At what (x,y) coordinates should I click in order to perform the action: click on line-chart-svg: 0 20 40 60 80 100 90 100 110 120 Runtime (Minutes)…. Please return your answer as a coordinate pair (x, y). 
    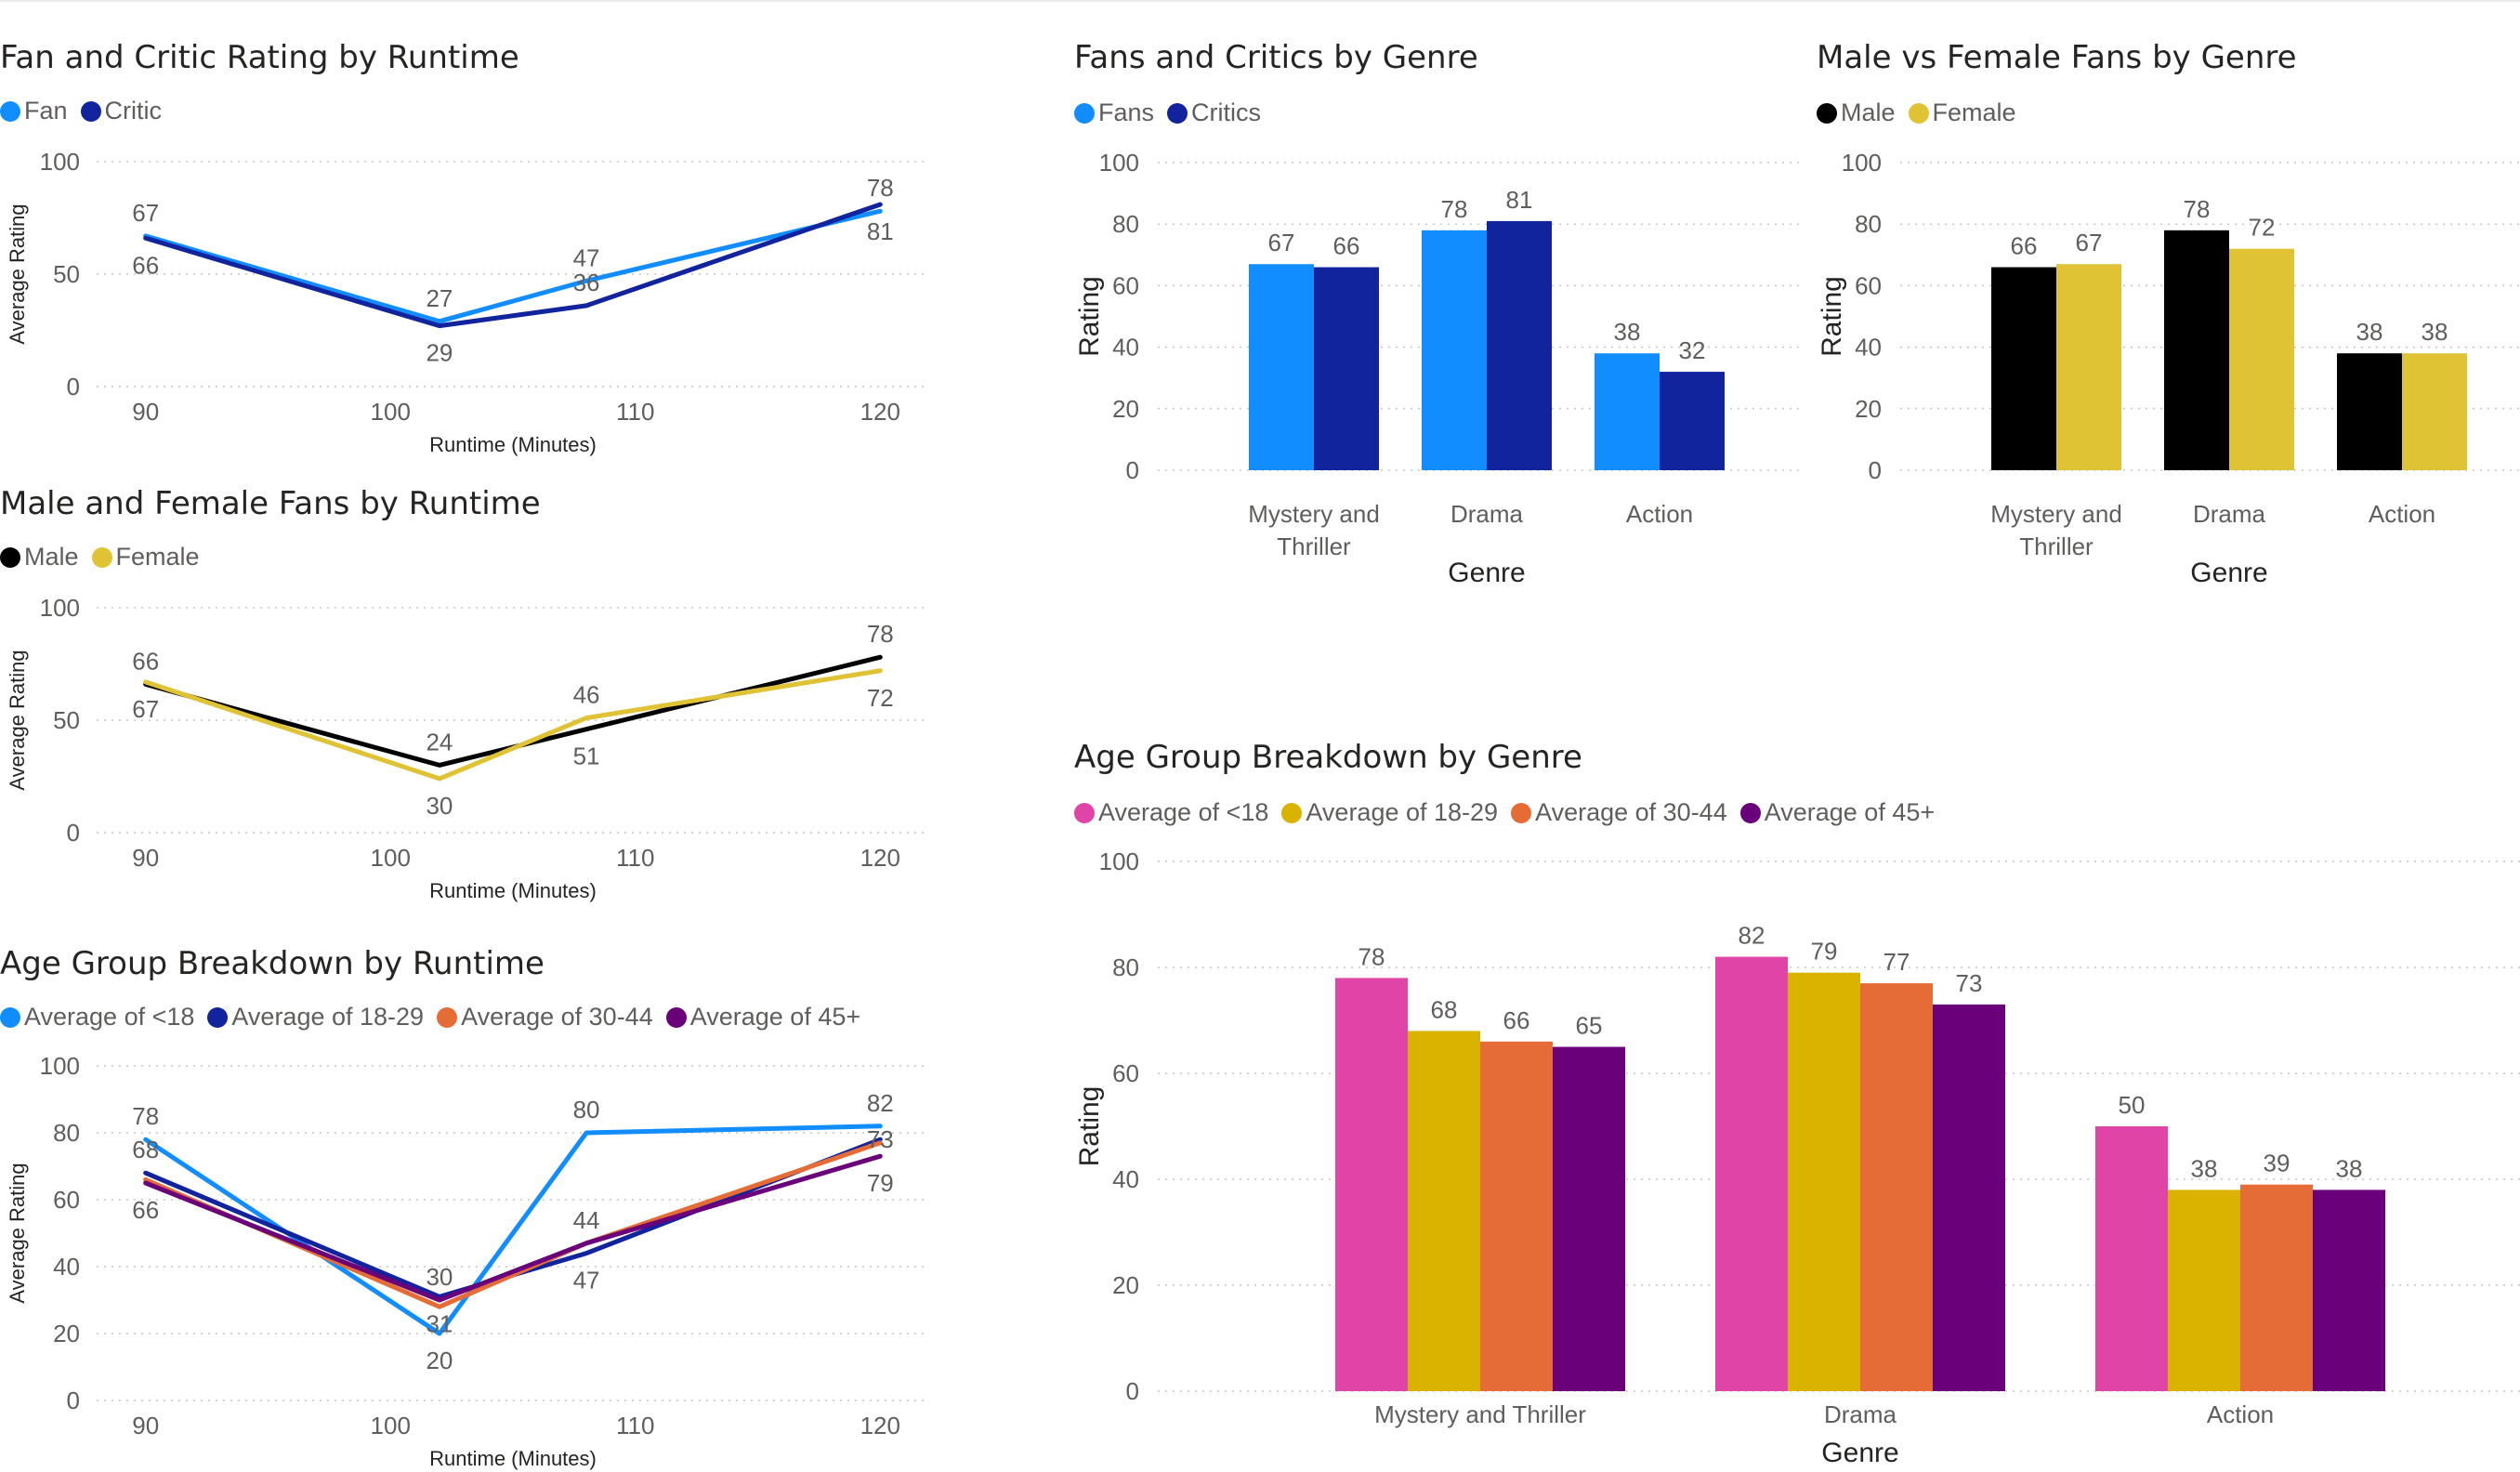
    Looking at the image, I should click on (467, 1261).